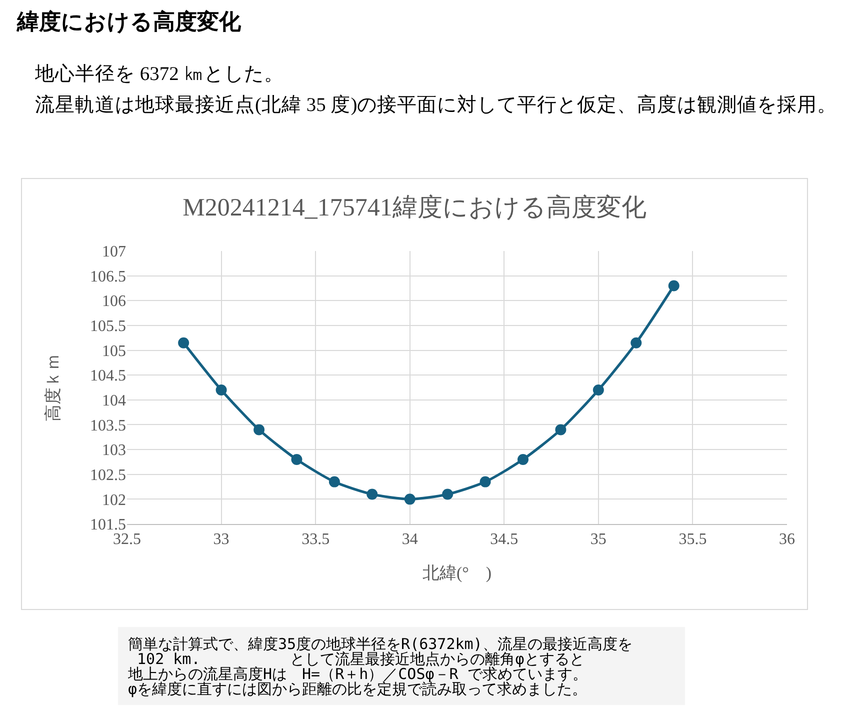 The width and height of the screenshot is (842, 708). Describe the element at coordinates (598, 539) in the screenshot. I see `x-tick-label: 35` at that location.